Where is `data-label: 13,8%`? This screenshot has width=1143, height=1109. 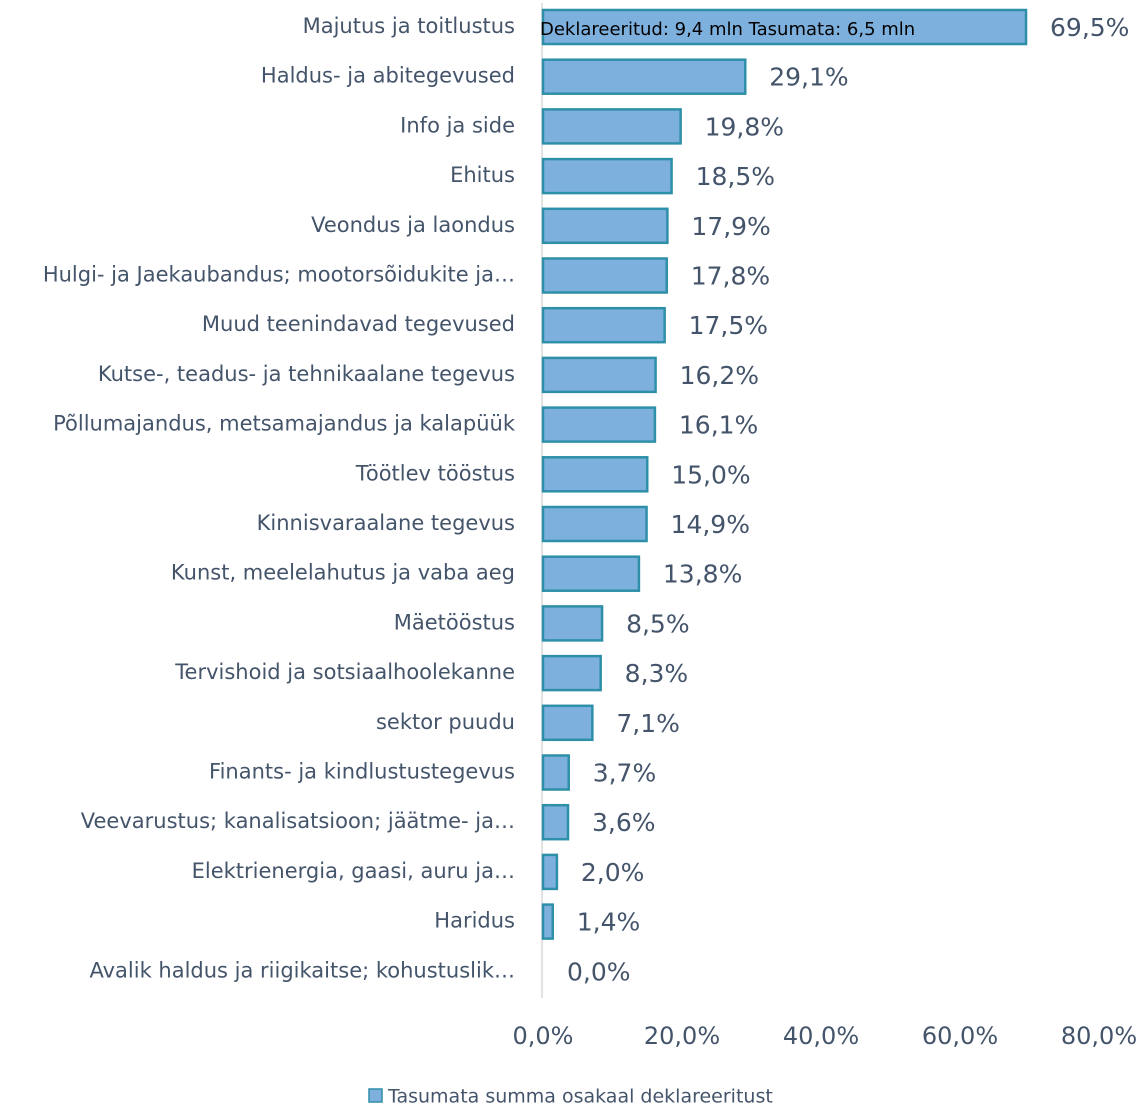 data-label: 13,8% is located at coordinates (702, 574).